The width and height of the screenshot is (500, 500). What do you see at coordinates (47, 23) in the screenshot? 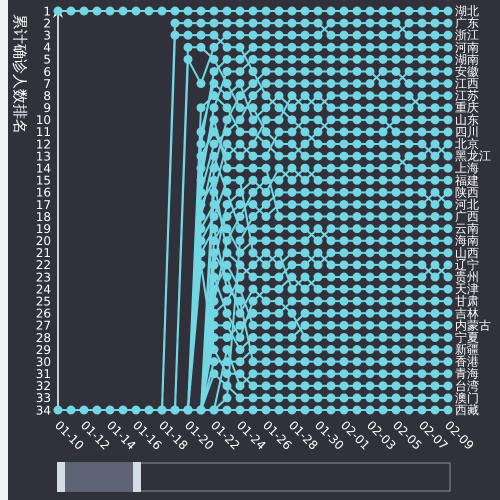
I see `y-tick-label: 2` at bounding box center [47, 23].